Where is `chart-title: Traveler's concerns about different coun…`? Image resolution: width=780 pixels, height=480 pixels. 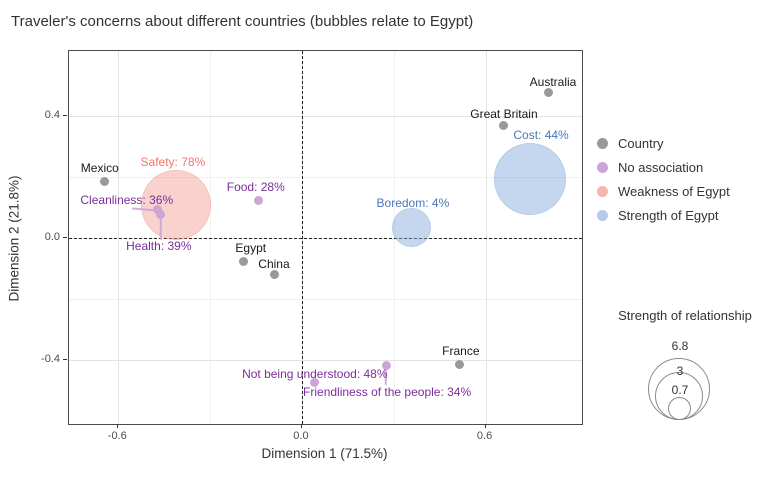 chart-title: Traveler's concerns about different coun… is located at coordinates (242, 21).